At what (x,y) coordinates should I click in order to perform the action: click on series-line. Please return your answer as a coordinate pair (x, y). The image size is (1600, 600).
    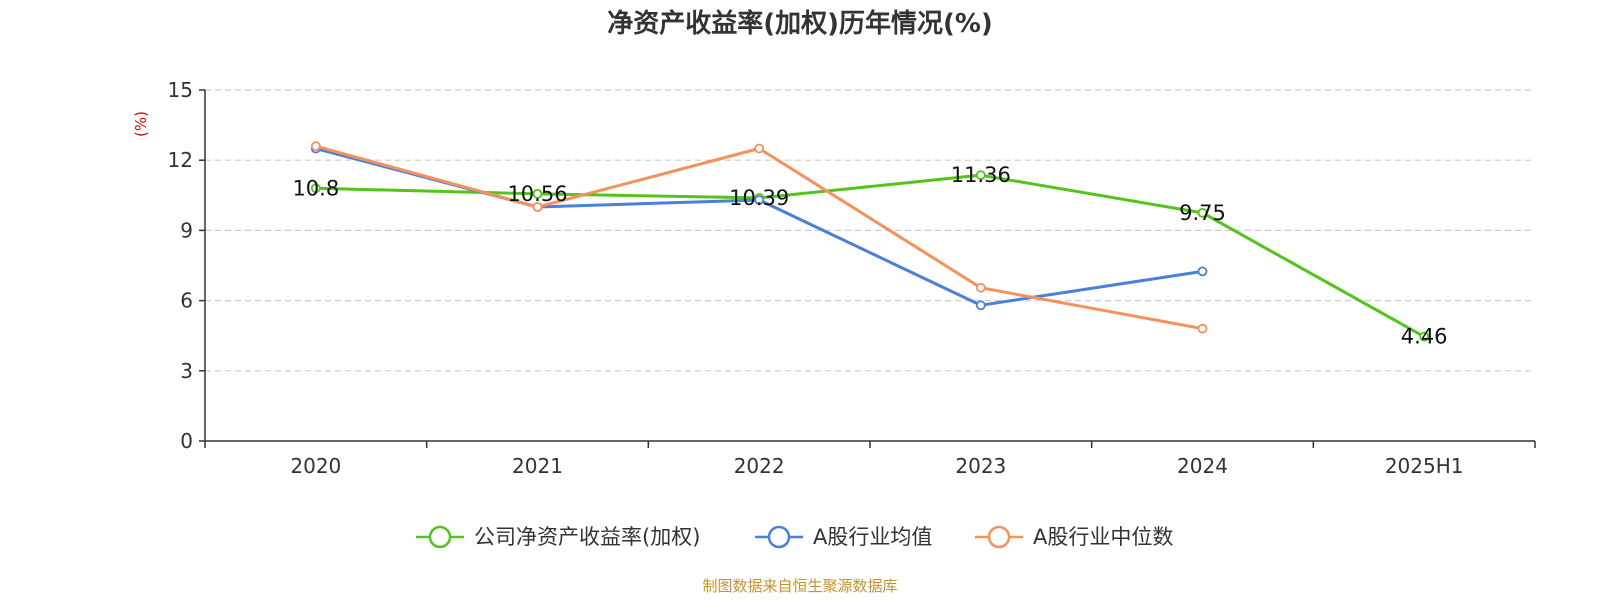
    Looking at the image, I should click on (759, 227).